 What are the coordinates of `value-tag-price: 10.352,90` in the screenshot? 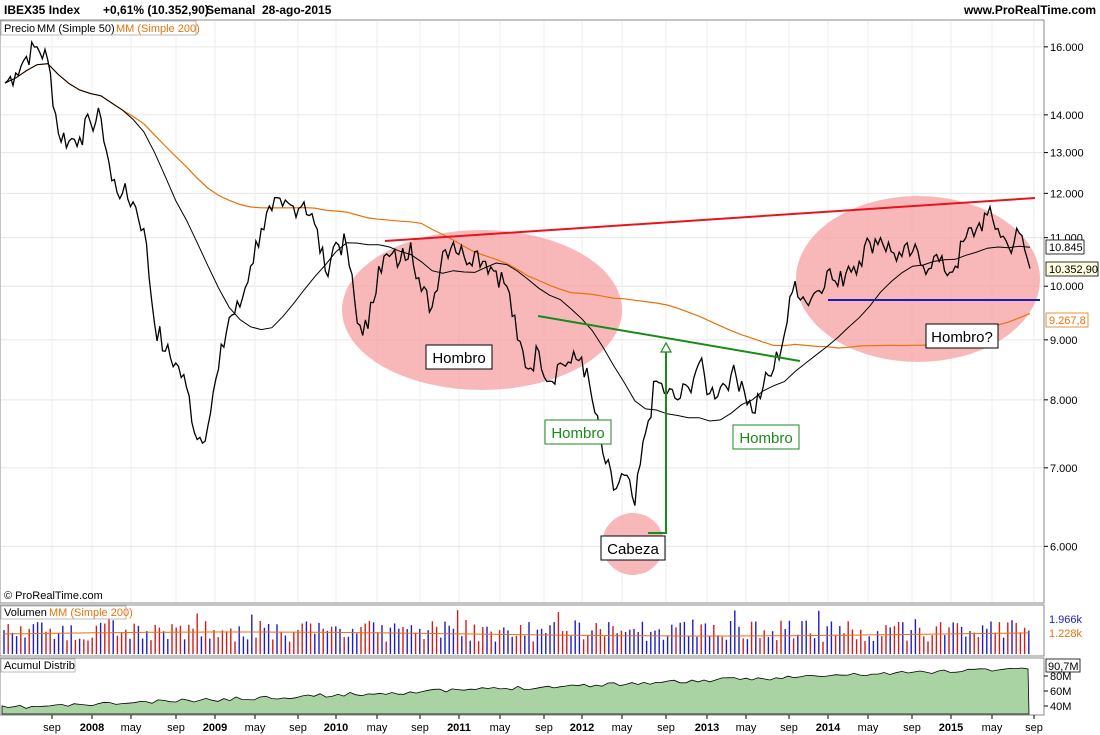 It's located at (1072, 269).